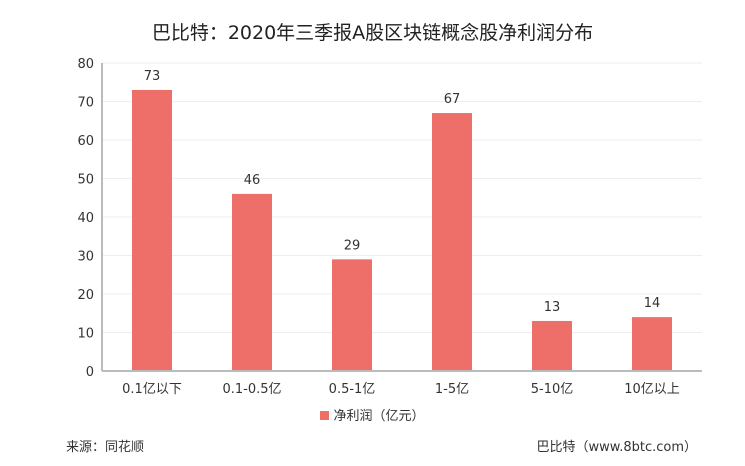 This screenshot has width=745, height=466. What do you see at coordinates (152, 389) in the screenshot?
I see `x-tick-label: 0.1亿以下` at bounding box center [152, 389].